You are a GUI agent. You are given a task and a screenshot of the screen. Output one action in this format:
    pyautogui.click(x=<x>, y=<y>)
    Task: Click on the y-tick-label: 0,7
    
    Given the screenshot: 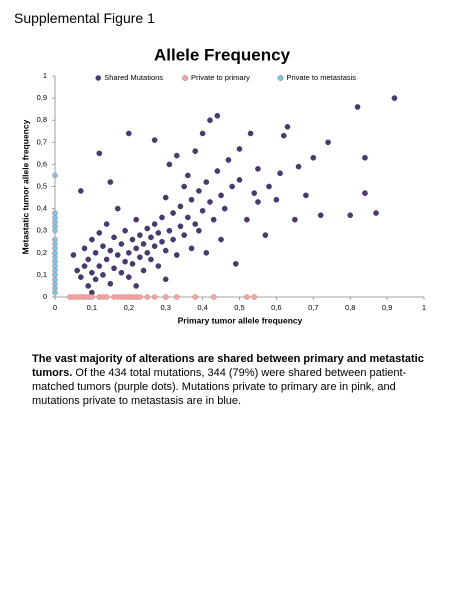 What is the action you would take?
    pyautogui.click(x=42, y=141)
    